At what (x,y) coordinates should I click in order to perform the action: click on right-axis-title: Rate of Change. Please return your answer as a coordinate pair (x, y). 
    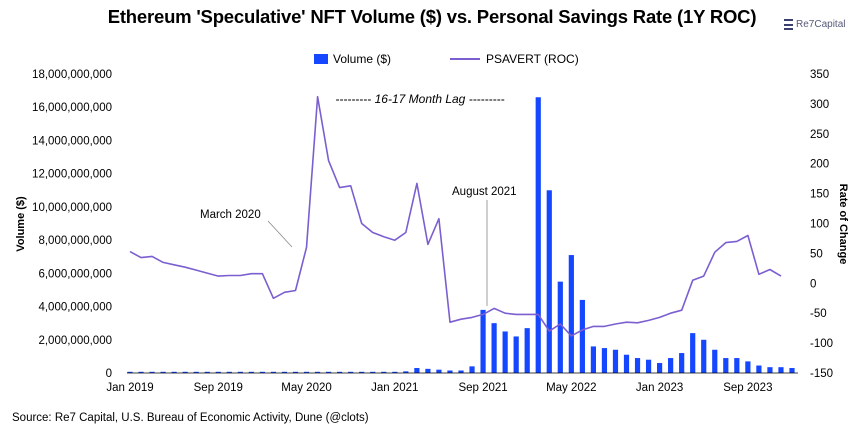
    Looking at the image, I should click on (843, 224).